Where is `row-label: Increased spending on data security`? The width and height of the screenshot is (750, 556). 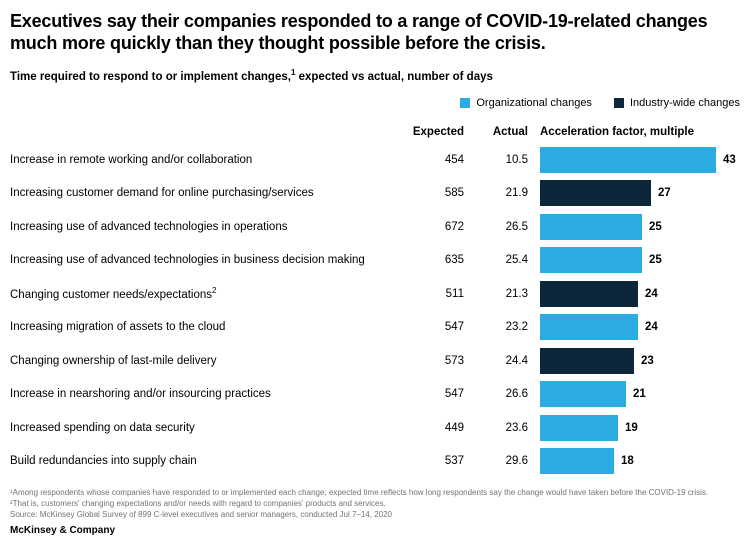
row-label: Increased spending on data security is located at coordinates (102, 427).